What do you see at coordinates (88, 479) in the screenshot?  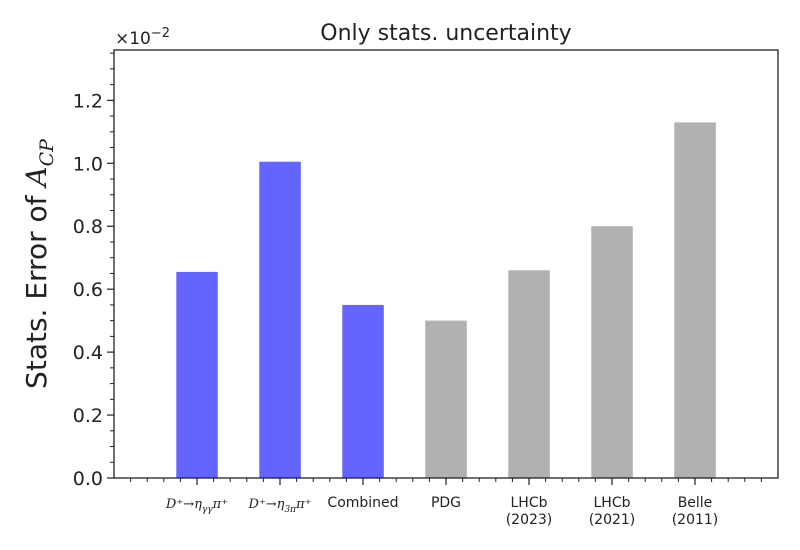 I see `y-tick-label: 0.0` at bounding box center [88, 479].